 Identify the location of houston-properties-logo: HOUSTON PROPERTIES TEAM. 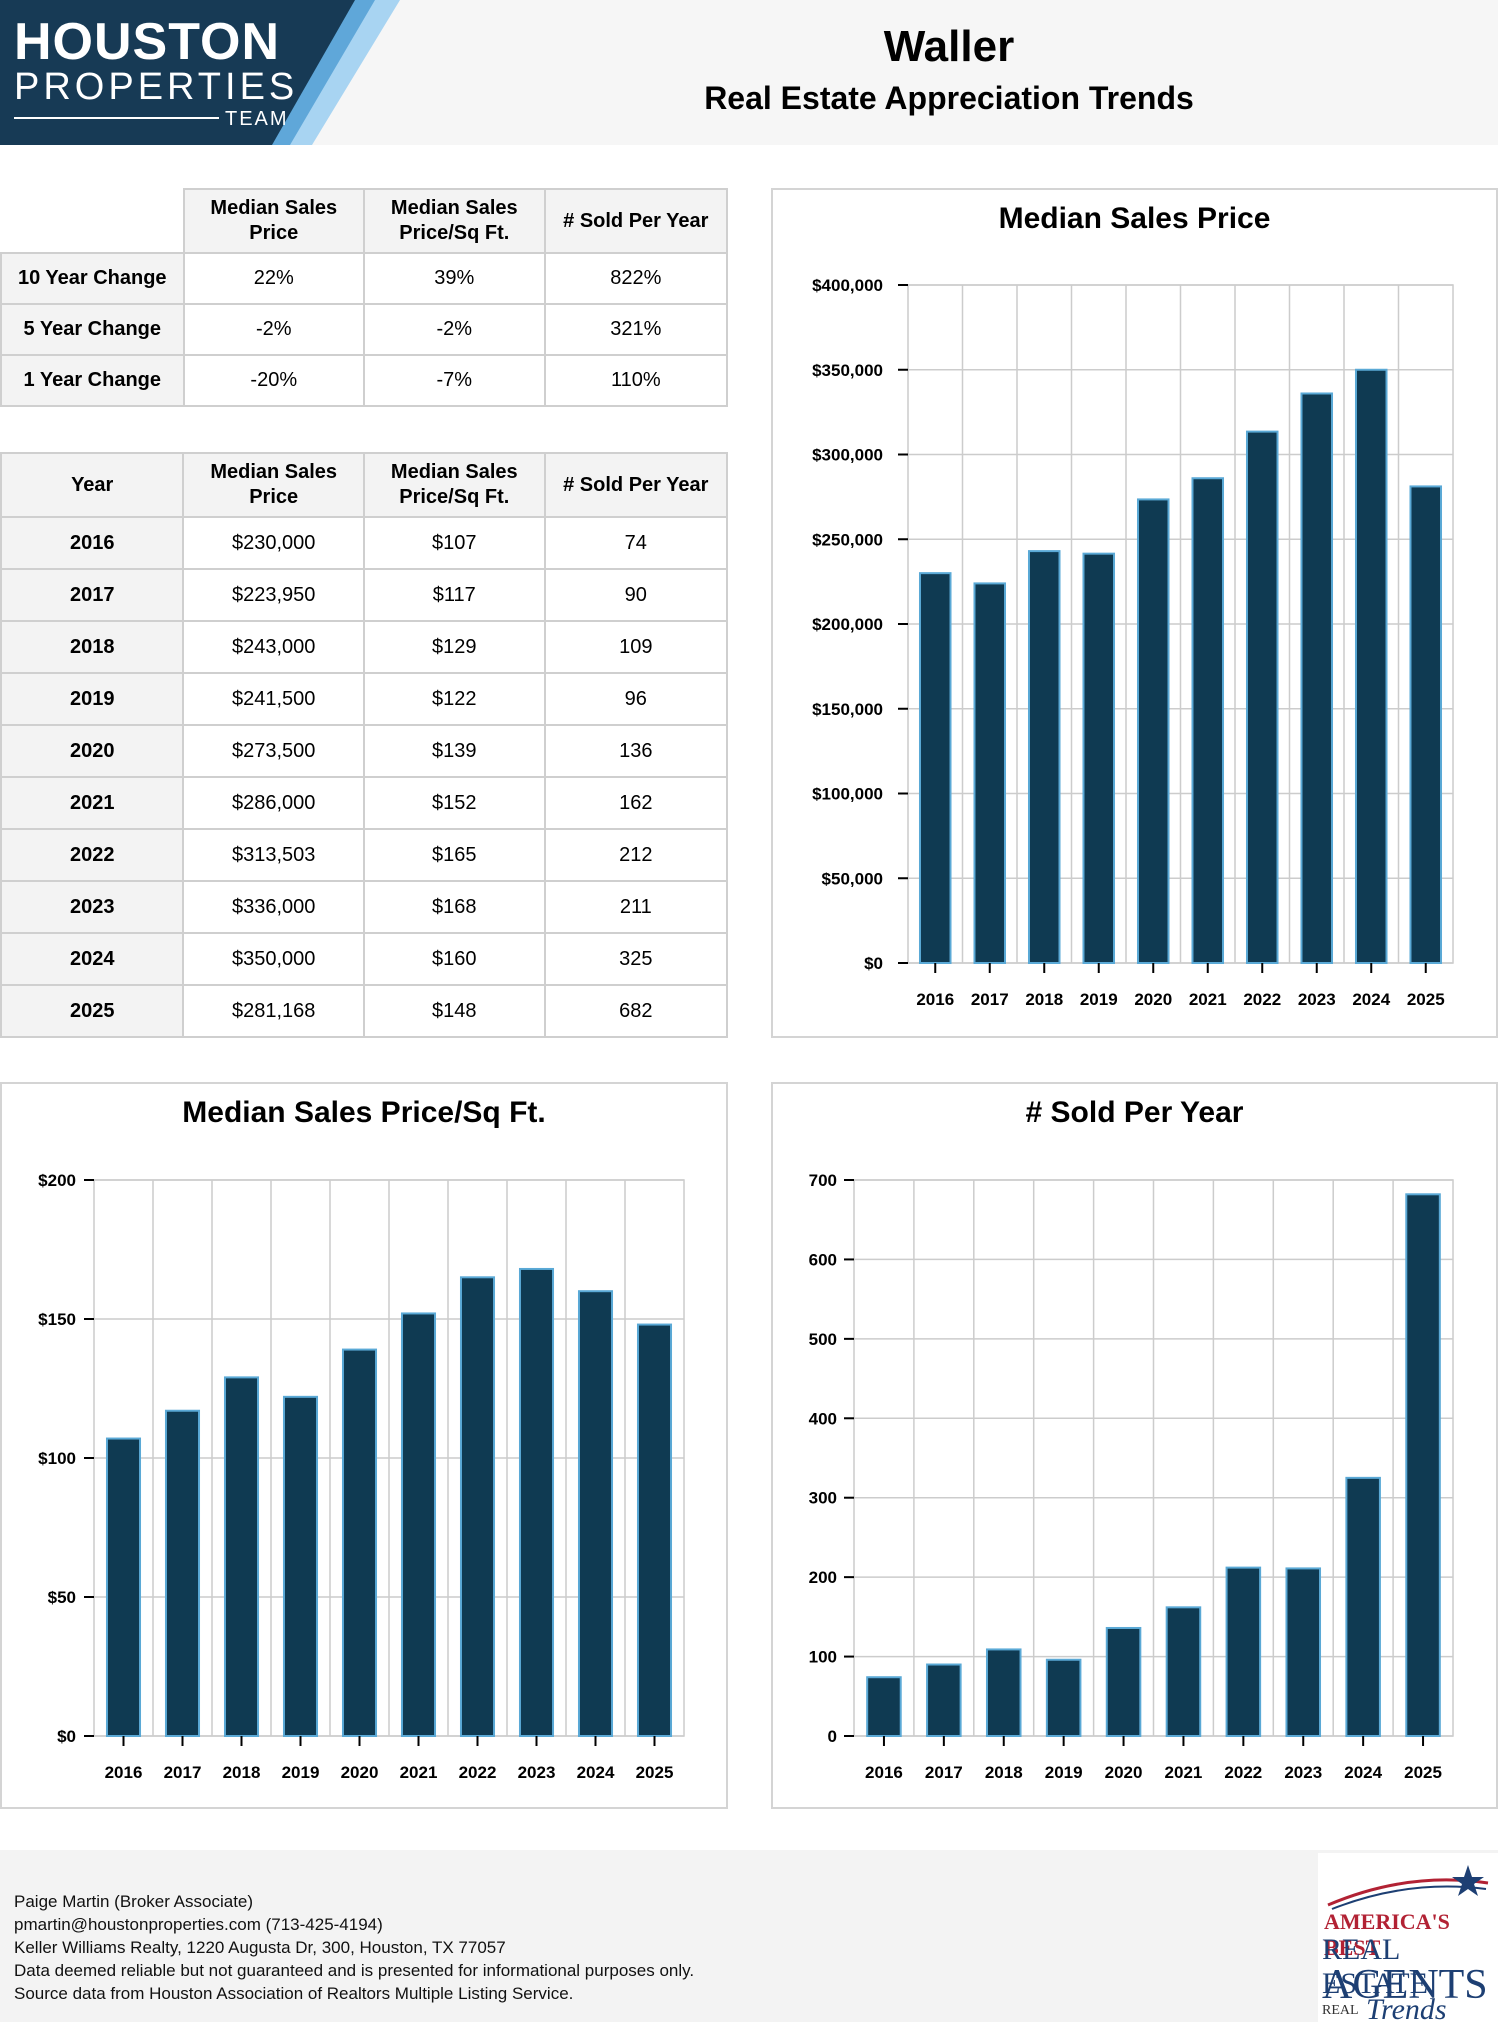
(210, 72).